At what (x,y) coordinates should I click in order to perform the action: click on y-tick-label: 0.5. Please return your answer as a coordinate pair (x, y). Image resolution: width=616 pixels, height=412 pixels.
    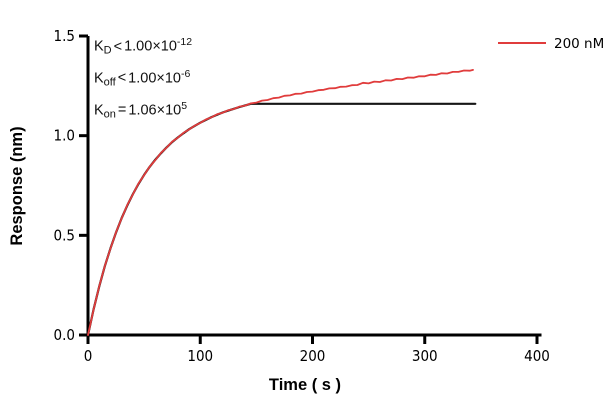
    Looking at the image, I should click on (64, 235).